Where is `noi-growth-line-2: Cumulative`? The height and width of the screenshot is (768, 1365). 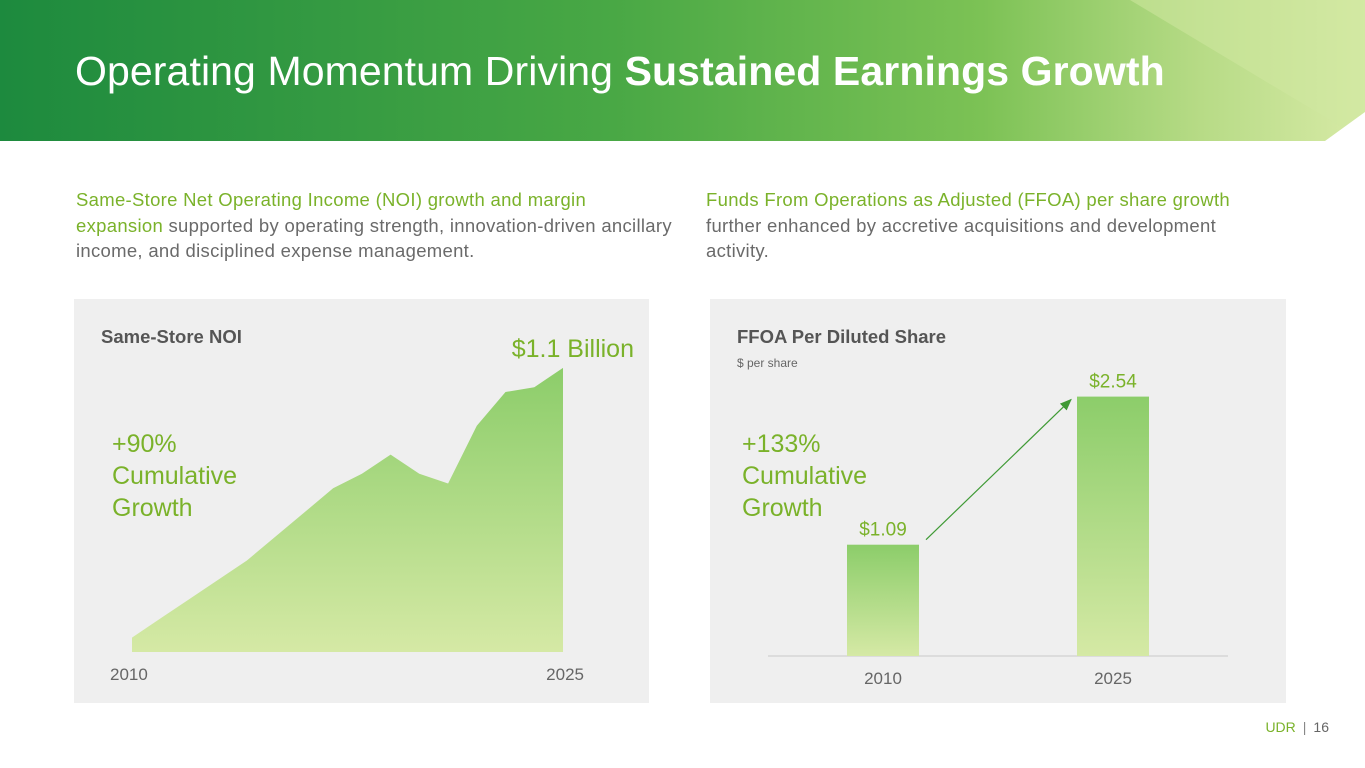
noi-growth-line-2: Cumulative is located at coordinates (175, 476).